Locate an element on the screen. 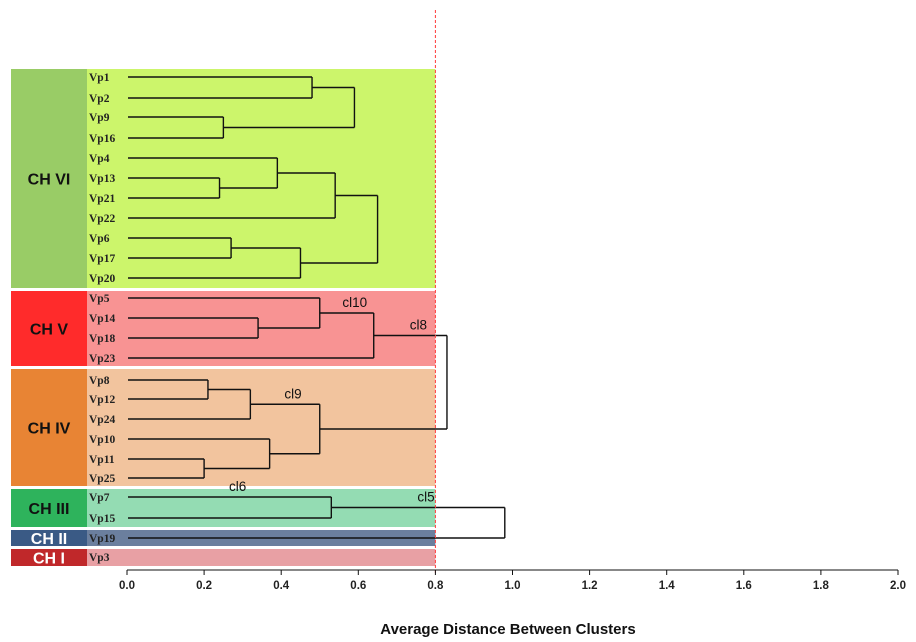 This screenshot has height=642, width=916. leaf-label-vp5: Vp5 is located at coordinates (99, 299).